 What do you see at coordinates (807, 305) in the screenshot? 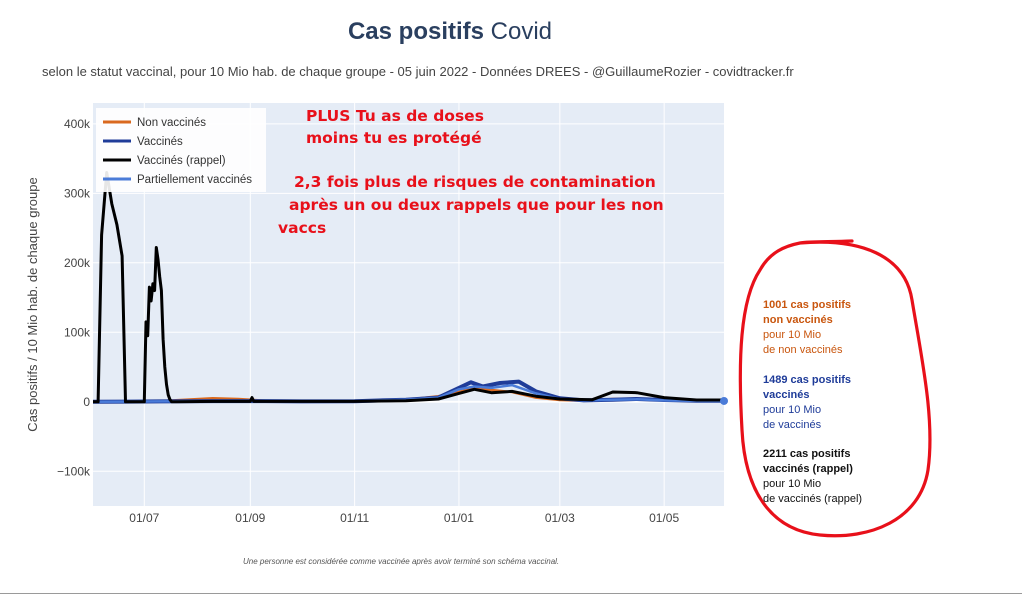
I see `side-bold-1: 1001 cas positifs` at bounding box center [807, 305].